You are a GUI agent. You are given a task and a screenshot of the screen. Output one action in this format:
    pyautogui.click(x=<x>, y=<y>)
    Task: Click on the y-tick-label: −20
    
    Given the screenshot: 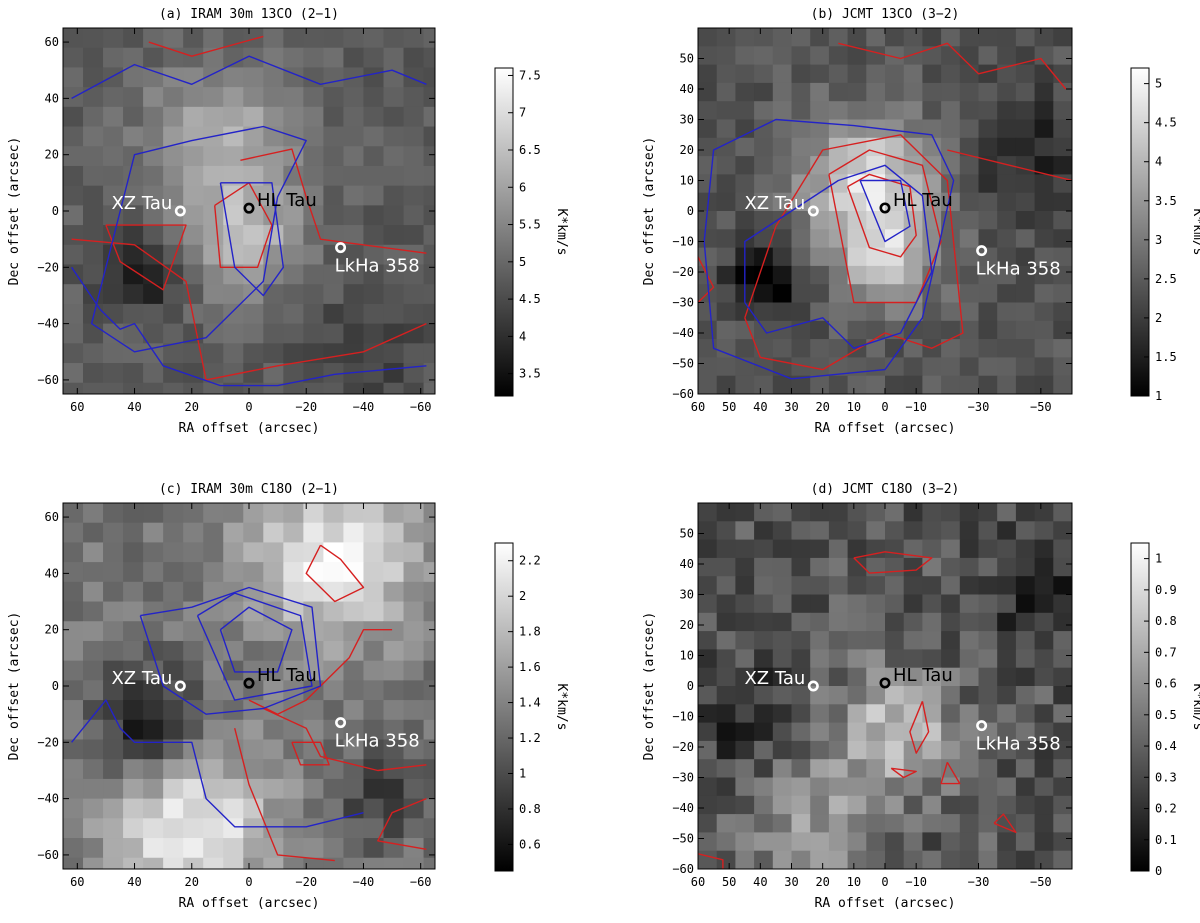 What is the action you would take?
    pyautogui.click(x=683, y=747)
    